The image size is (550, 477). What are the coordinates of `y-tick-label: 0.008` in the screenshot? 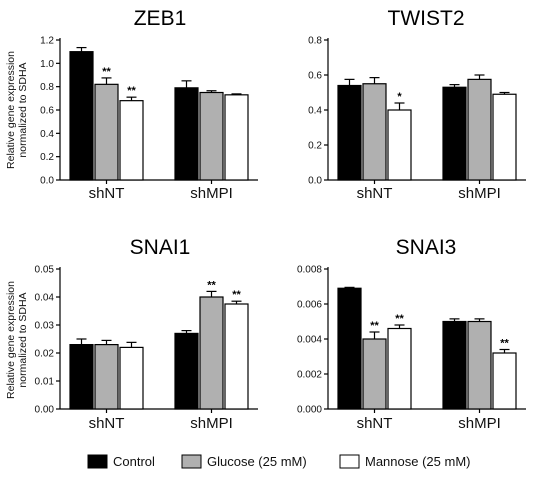 It's located at (309, 270).